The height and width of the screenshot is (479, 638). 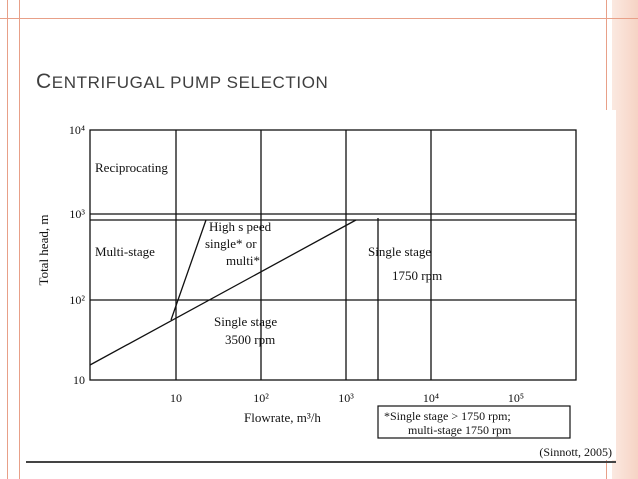 What do you see at coordinates (43, 250) in the screenshot?
I see `y-axis-label: Total head, m` at bounding box center [43, 250].